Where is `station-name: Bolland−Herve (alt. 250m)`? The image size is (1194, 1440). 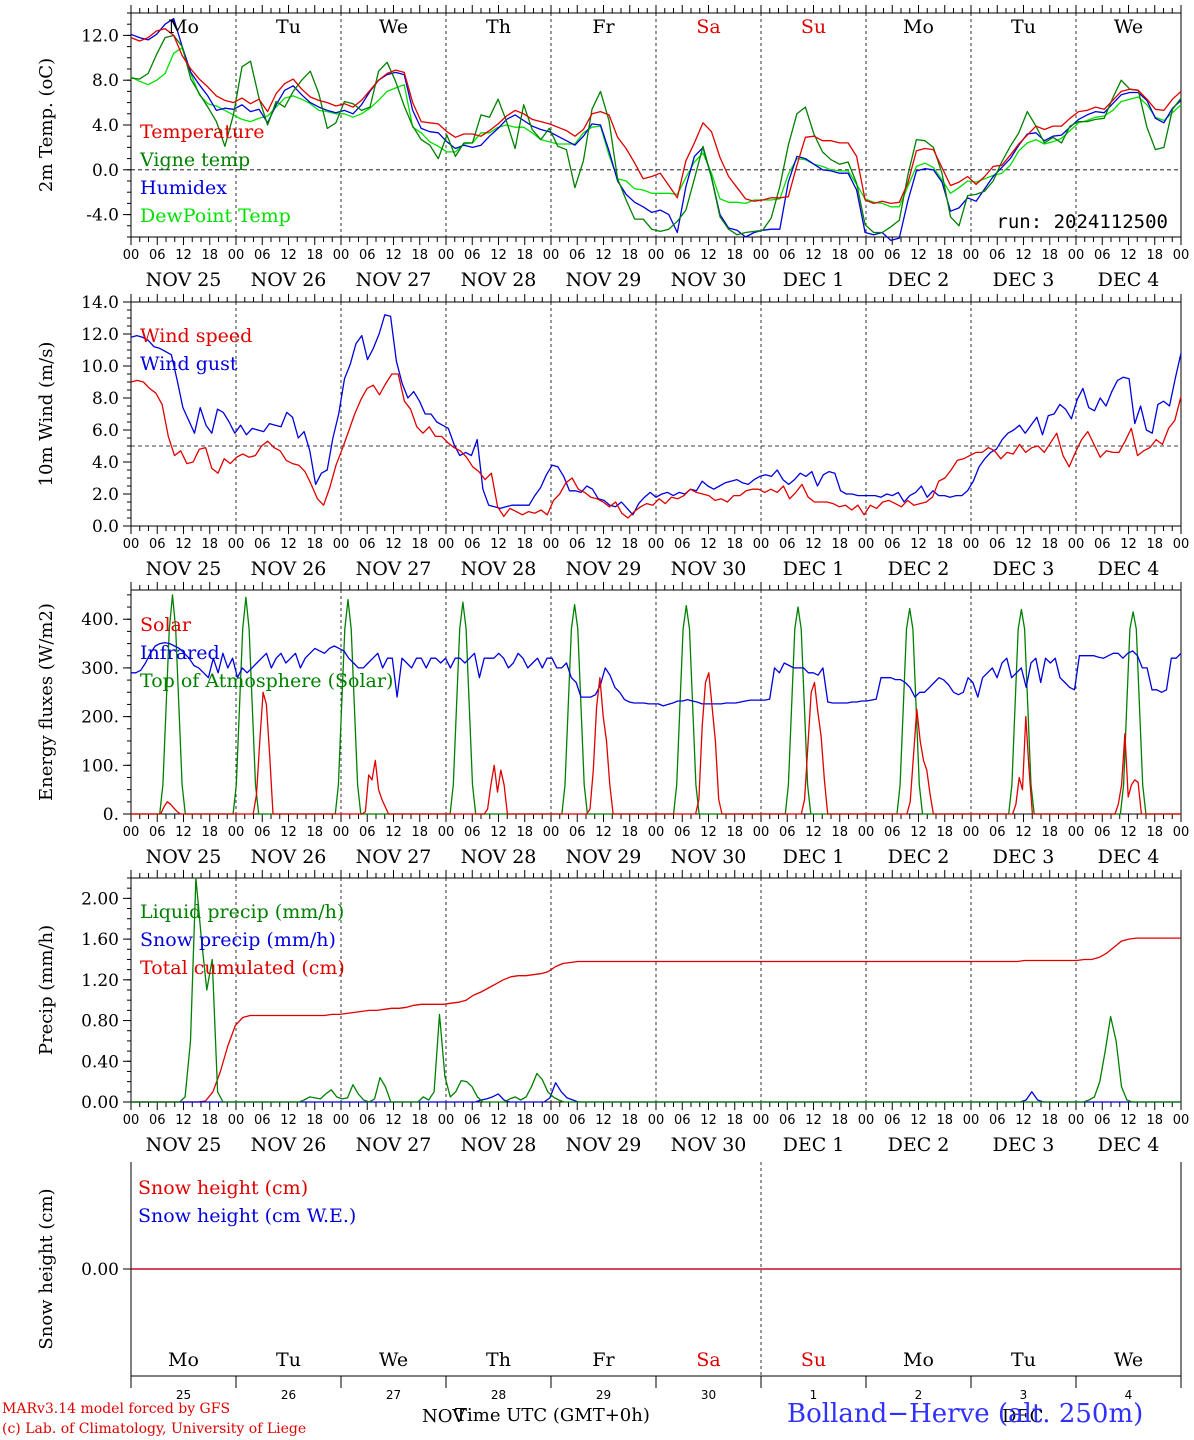 station-name: Bolland−Herve (alt. 250m) is located at coordinates (965, 1414).